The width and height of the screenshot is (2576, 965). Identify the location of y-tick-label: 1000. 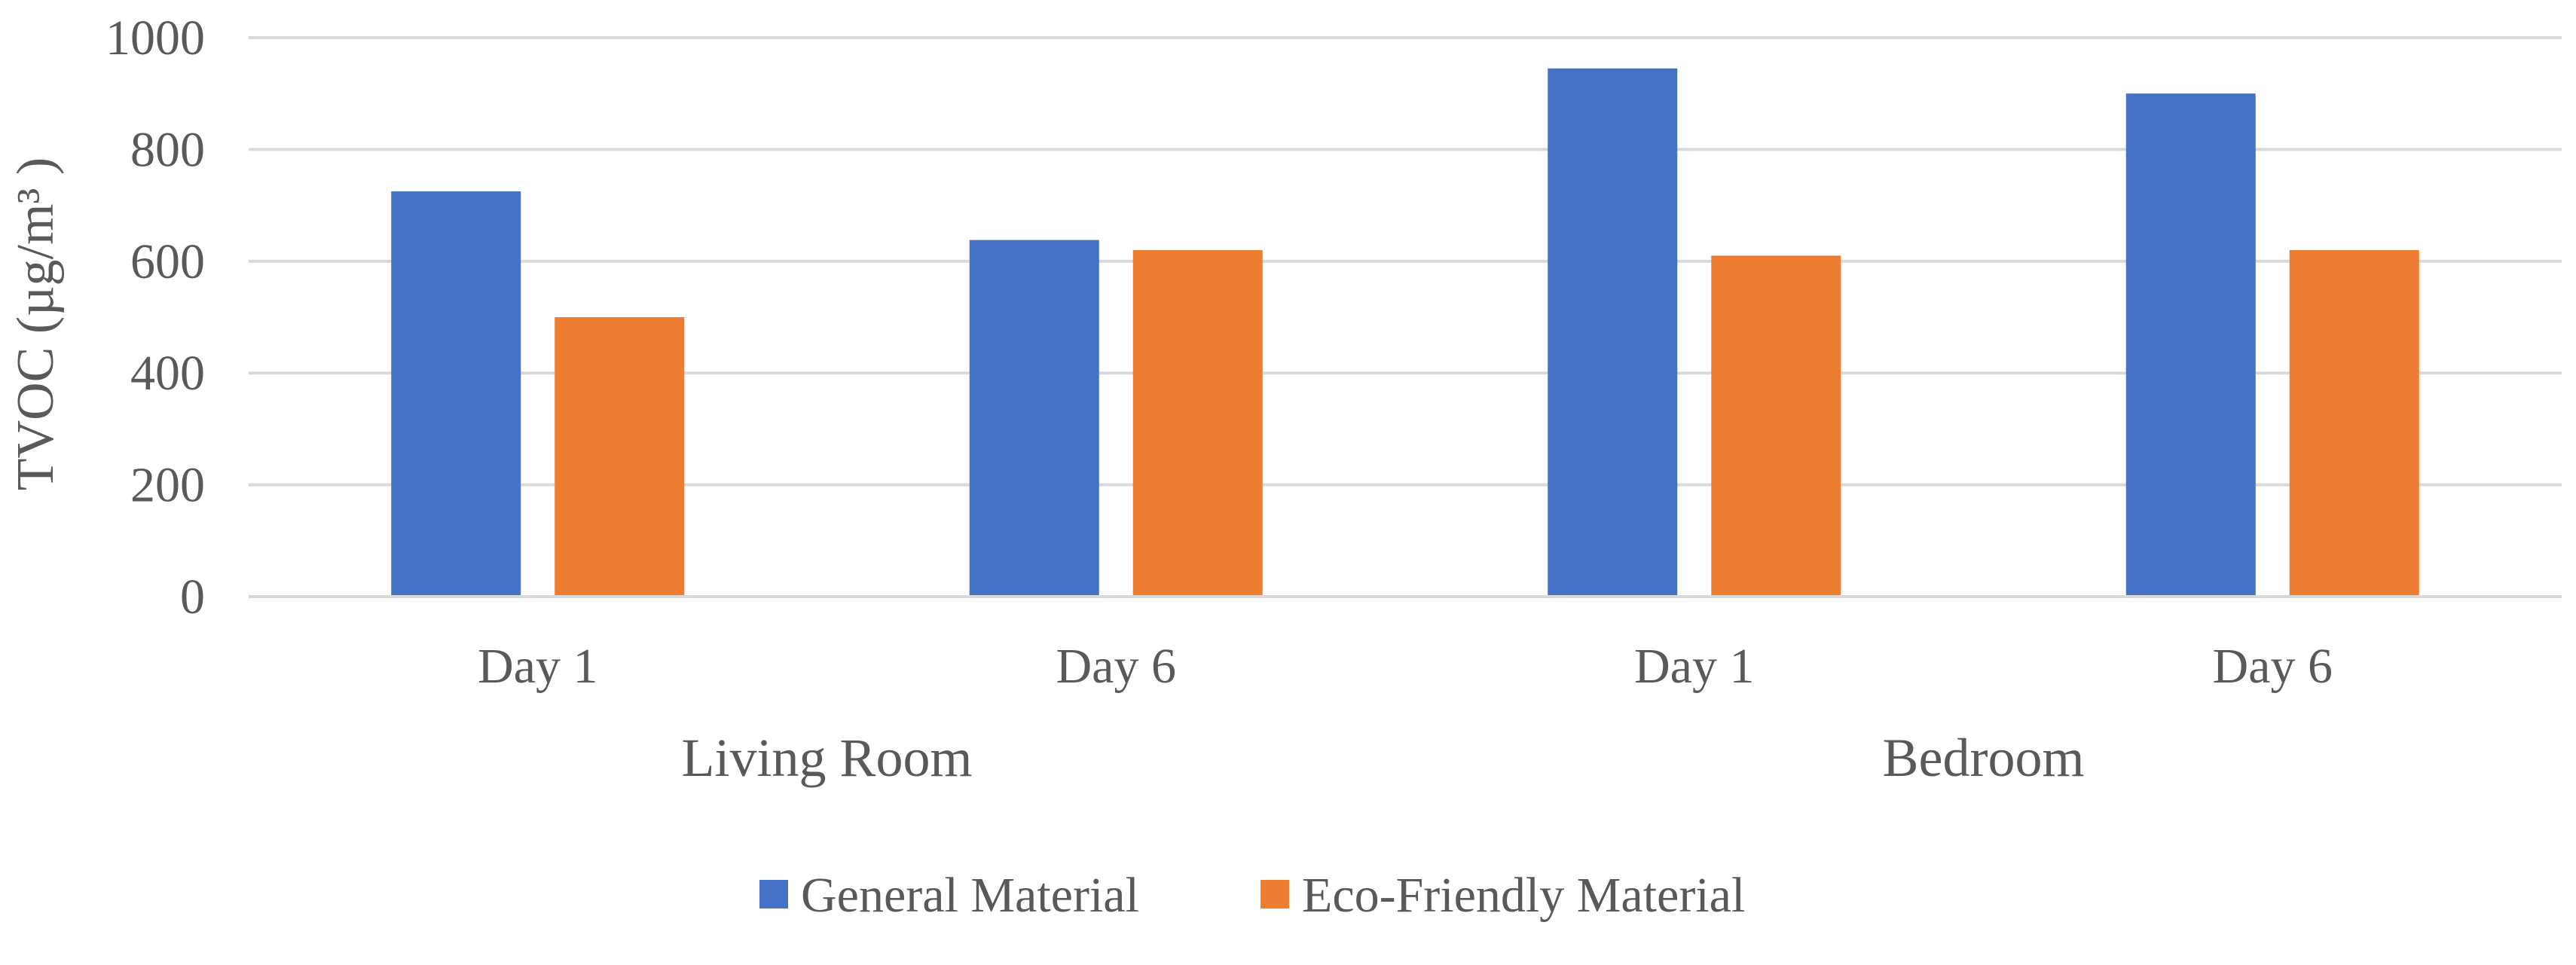
(155, 38).